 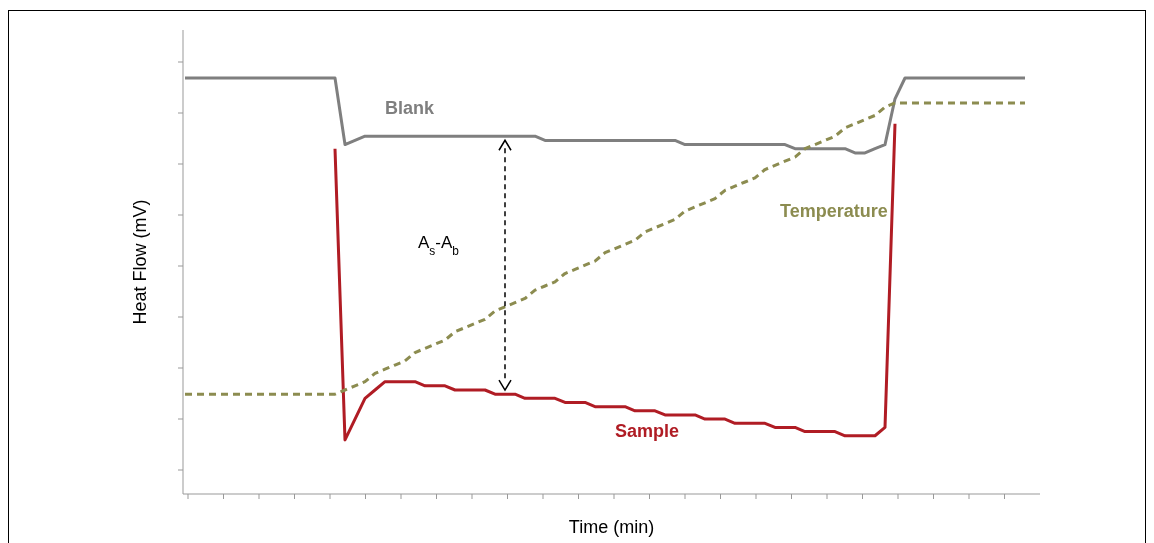 What do you see at coordinates (647, 430) in the screenshot?
I see `series-label: Sample` at bounding box center [647, 430].